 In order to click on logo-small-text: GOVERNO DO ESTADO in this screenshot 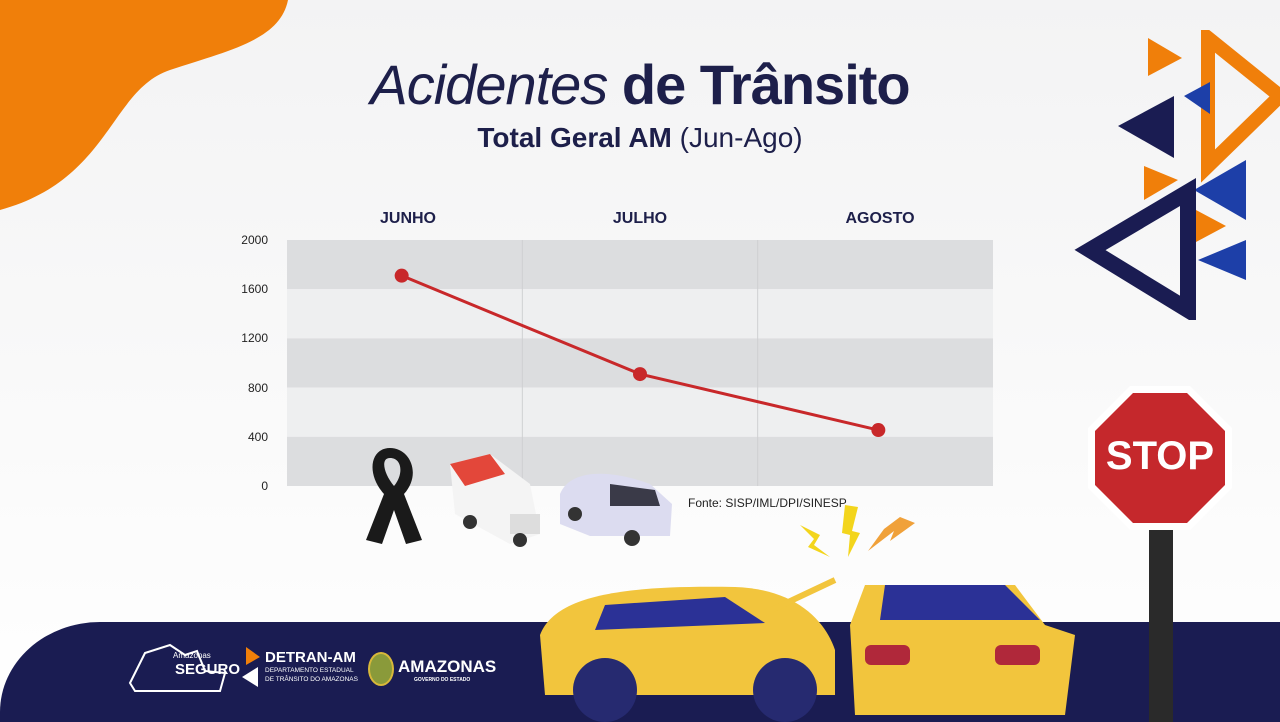, I will do `click(442, 680)`.